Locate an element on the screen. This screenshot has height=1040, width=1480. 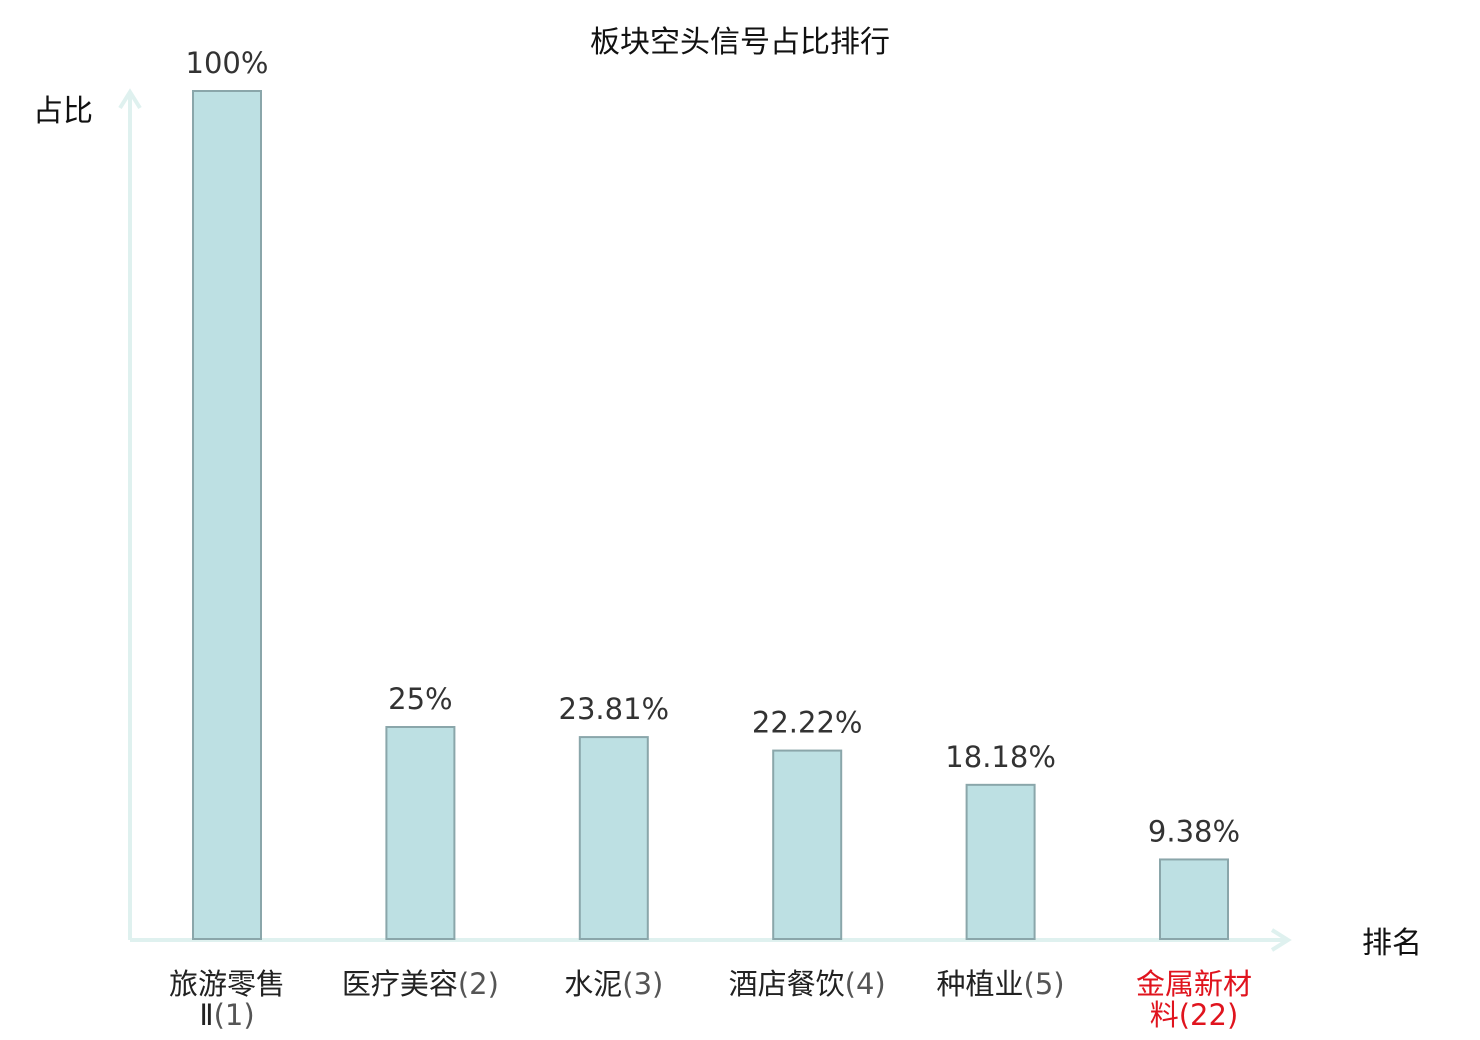
category-label-5: 种植业(5) is located at coordinates (1001, 984).